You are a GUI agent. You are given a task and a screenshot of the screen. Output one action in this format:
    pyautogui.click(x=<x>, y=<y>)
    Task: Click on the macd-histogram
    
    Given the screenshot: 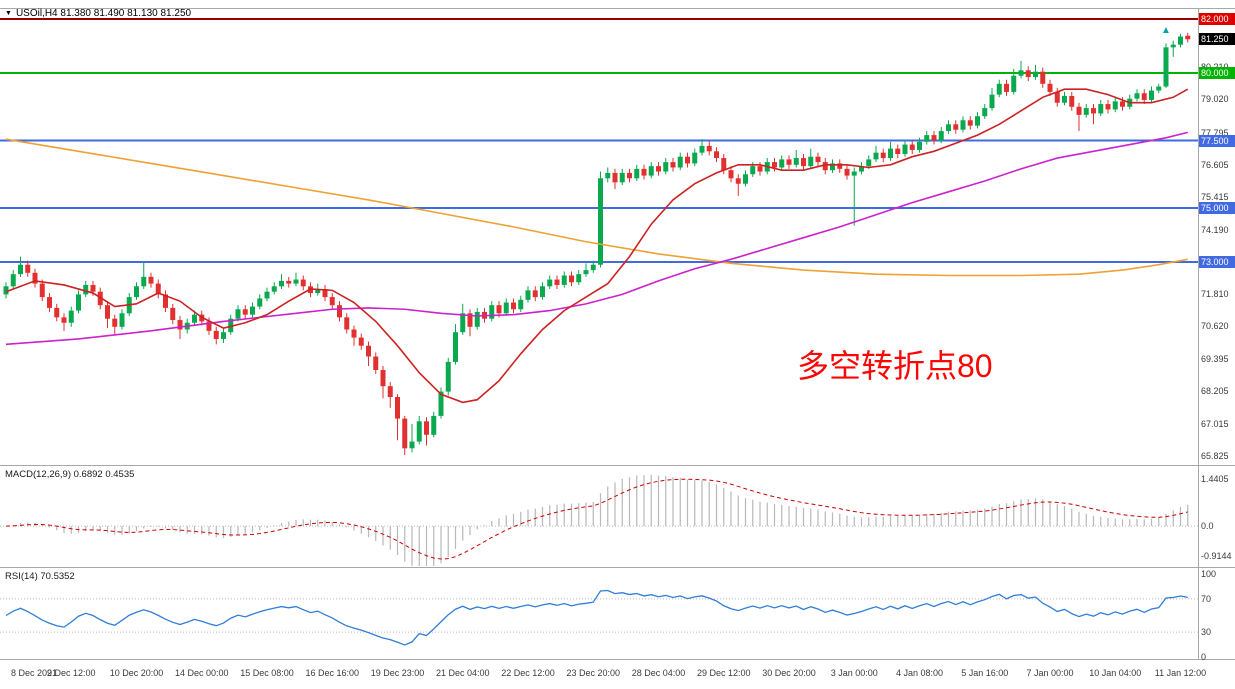 What is the action you would take?
    pyautogui.click(x=599, y=520)
    